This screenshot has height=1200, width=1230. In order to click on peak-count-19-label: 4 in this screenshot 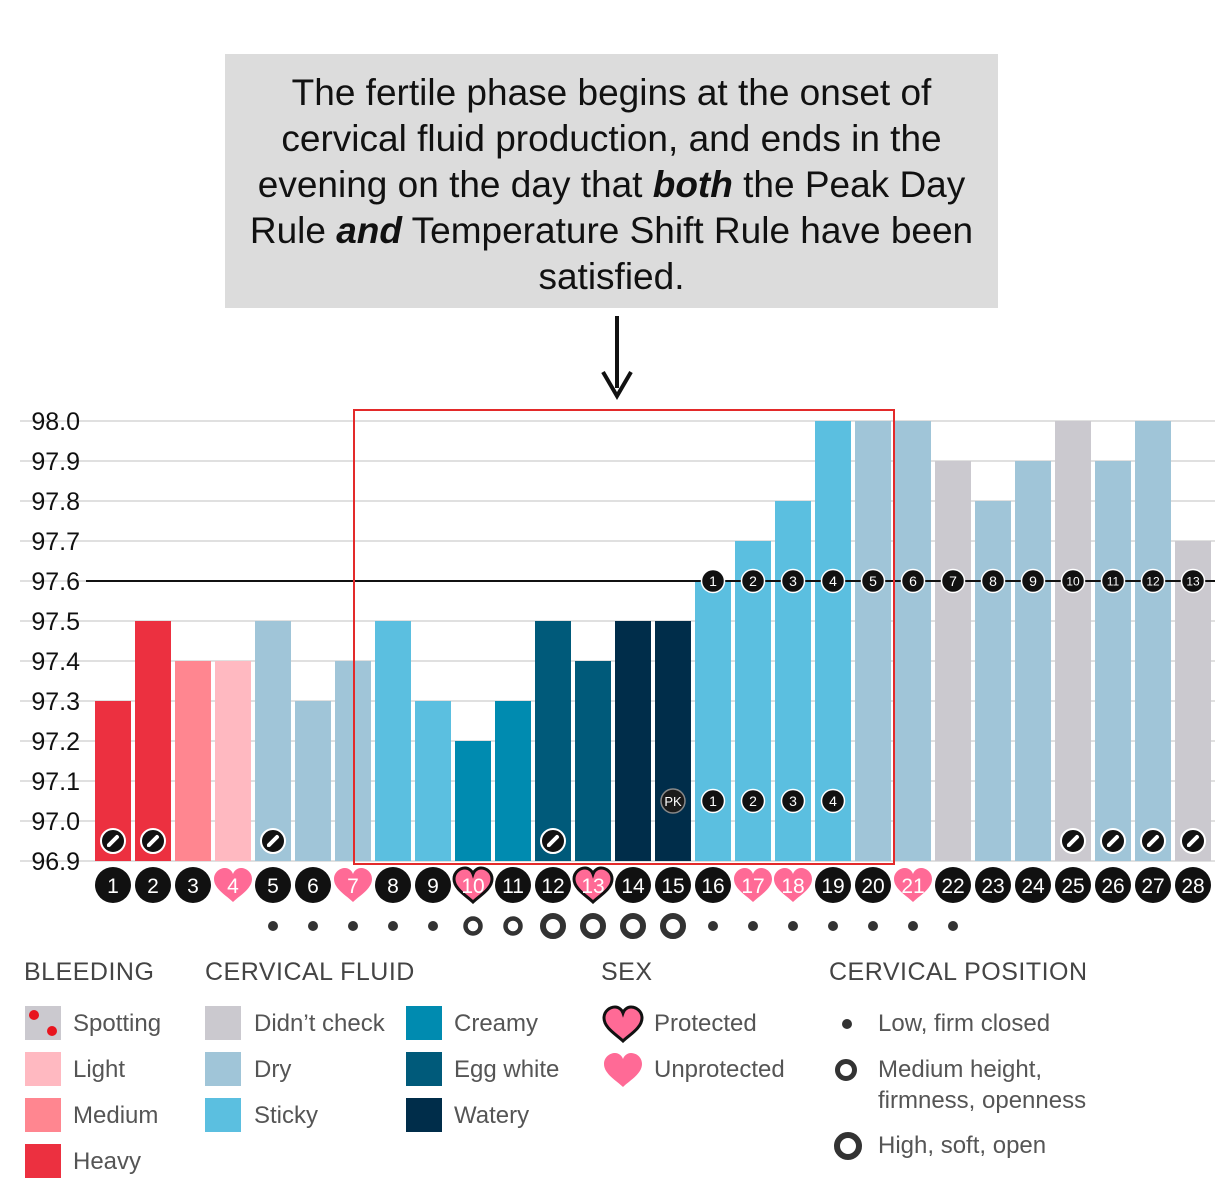, I will do `click(833, 801)`.